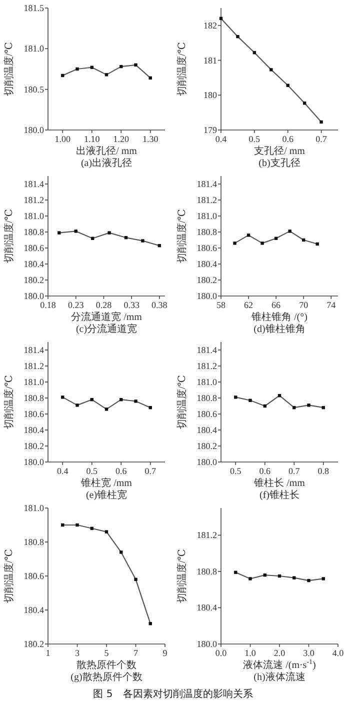 The height and width of the screenshot is (705, 346). Describe the element at coordinates (76, 305) in the screenshot. I see `x-tick-label: 0.23` at that location.